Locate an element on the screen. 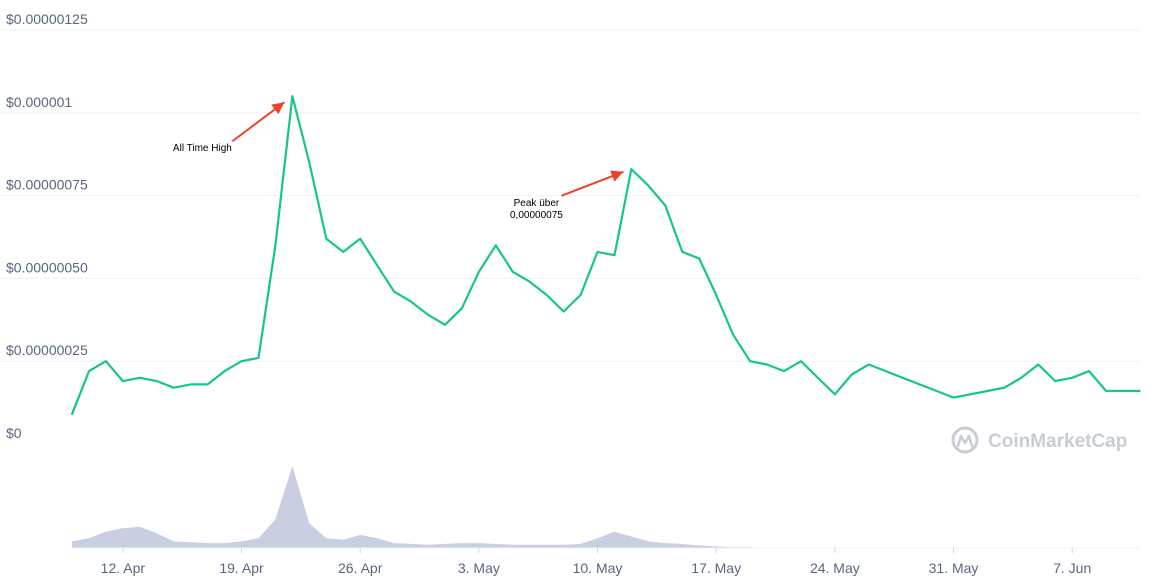  x-tick-label: 26. Apr is located at coordinates (360, 568).